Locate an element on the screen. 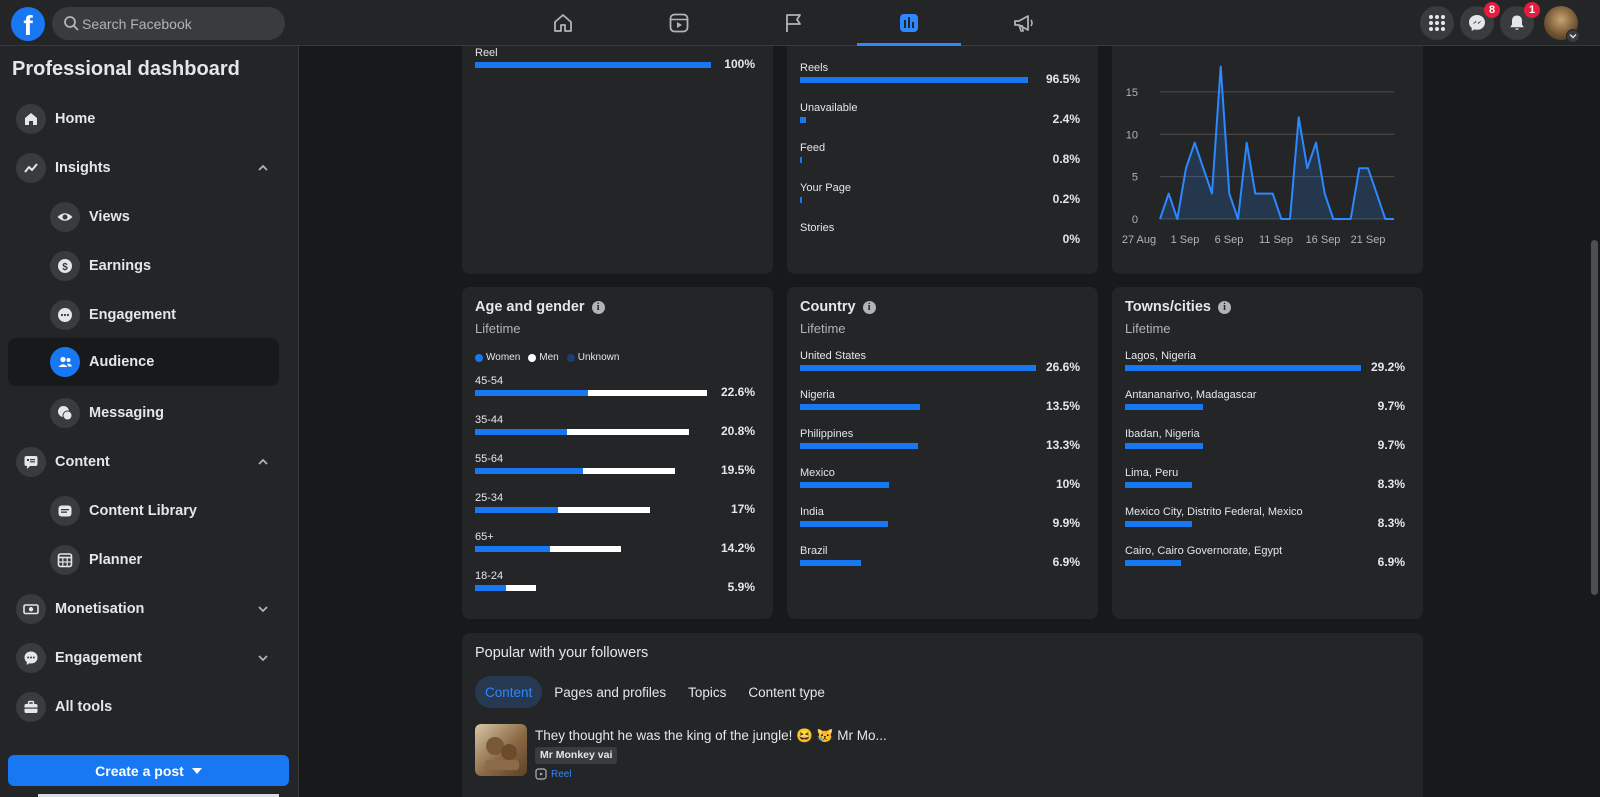  nav-ads-tab is located at coordinates (1024, 23).